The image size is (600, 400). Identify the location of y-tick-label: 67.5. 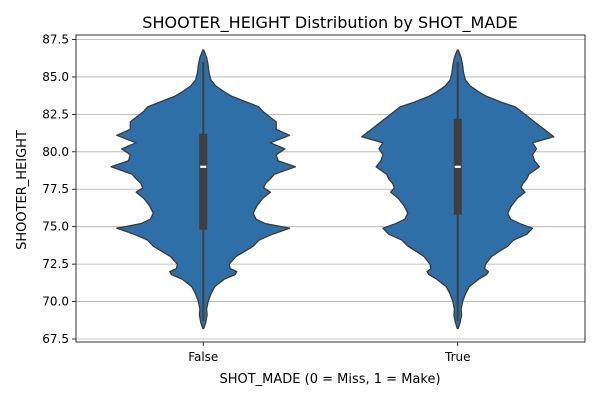
(55, 339).